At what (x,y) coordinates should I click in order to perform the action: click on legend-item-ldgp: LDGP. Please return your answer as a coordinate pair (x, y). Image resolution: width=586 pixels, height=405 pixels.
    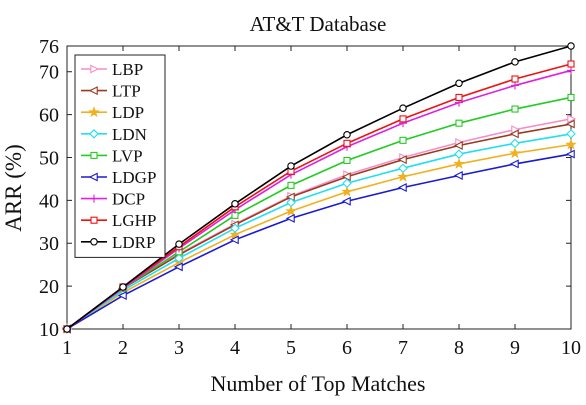
    Looking at the image, I should click on (118, 177).